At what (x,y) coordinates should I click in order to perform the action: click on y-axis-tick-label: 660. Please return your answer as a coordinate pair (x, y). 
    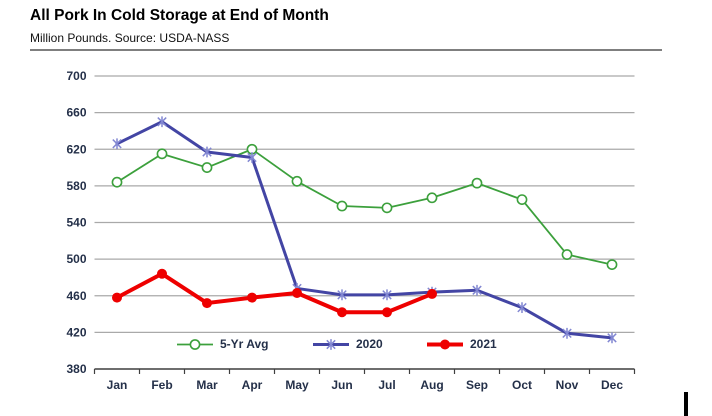
    Looking at the image, I should click on (76, 113).